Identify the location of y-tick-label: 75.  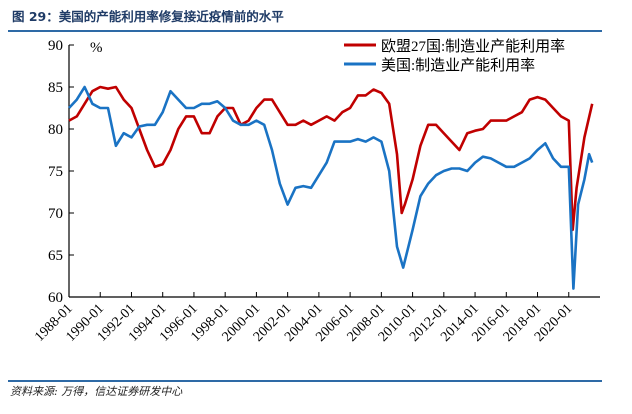
(55, 172).